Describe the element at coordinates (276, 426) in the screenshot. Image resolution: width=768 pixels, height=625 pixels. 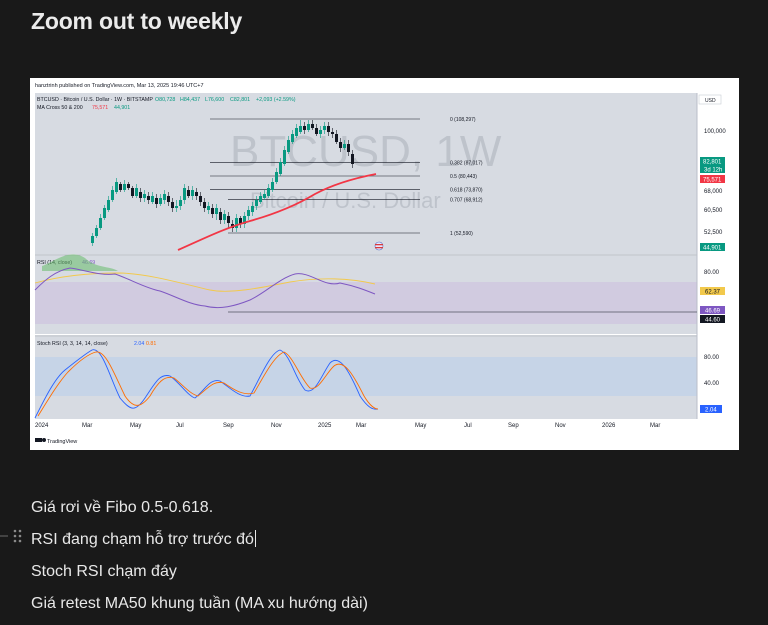
I see `time-axis-label: Nov` at that location.